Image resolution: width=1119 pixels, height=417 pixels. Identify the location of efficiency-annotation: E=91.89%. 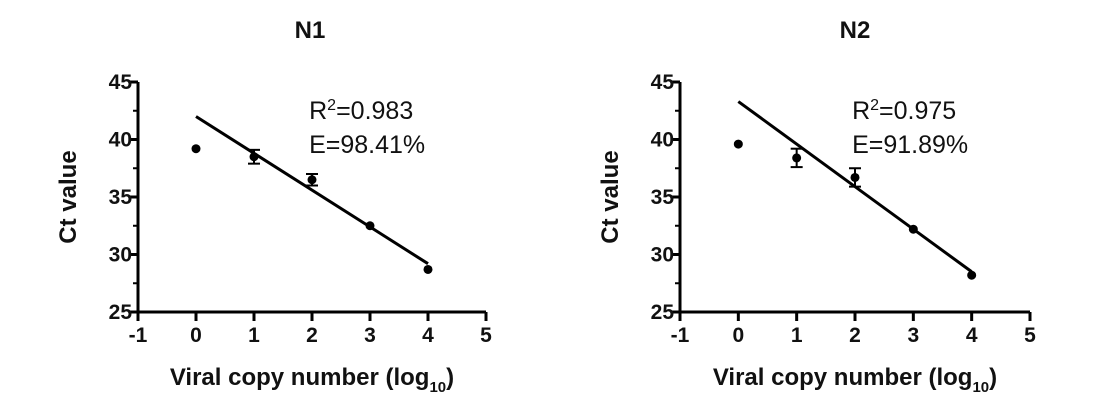
(910, 145).